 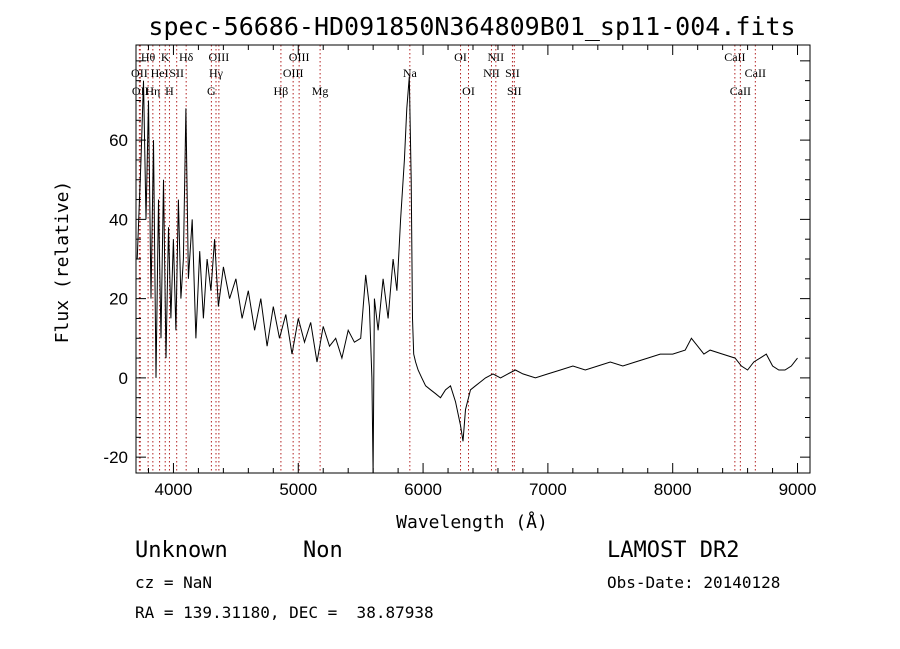 What do you see at coordinates (216, 73) in the screenshot?
I see `marker-label: Hγ` at bounding box center [216, 73].